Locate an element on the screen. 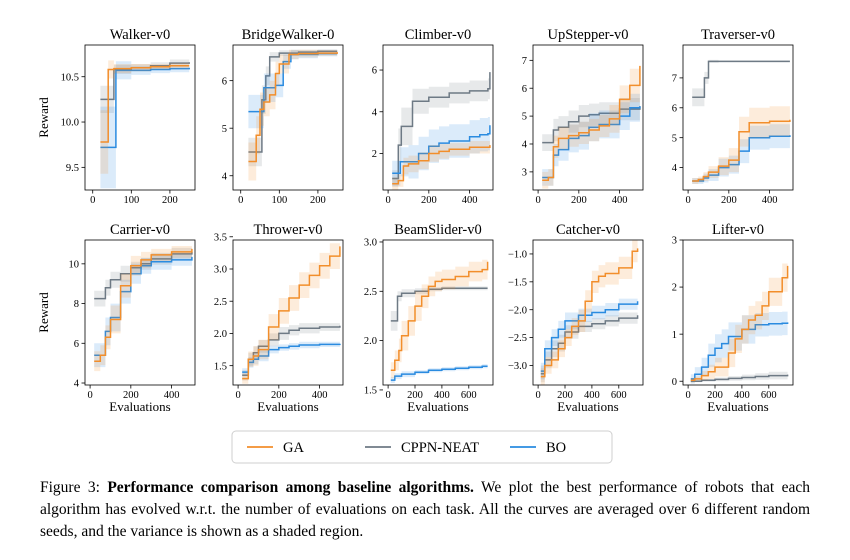 The height and width of the screenshot is (560, 850). legend-label-ga: GA is located at coordinates (293, 448).